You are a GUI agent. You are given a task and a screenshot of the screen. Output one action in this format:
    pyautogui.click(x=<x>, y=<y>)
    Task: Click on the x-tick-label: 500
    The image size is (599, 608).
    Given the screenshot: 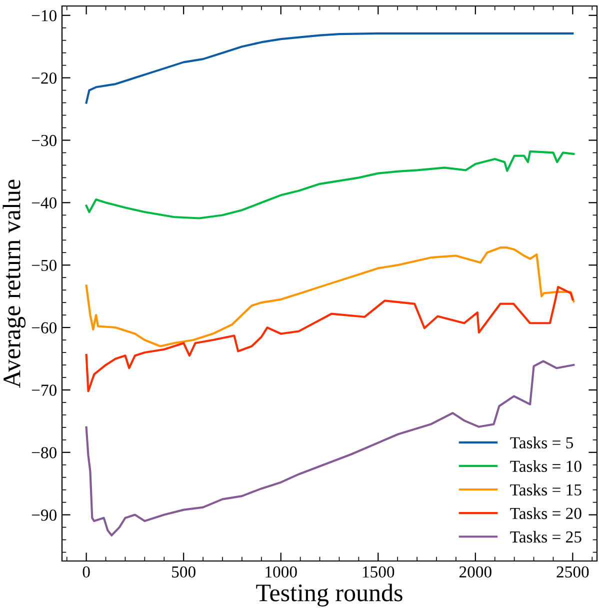 What is the action you would take?
    pyautogui.click(x=184, y=572)
    